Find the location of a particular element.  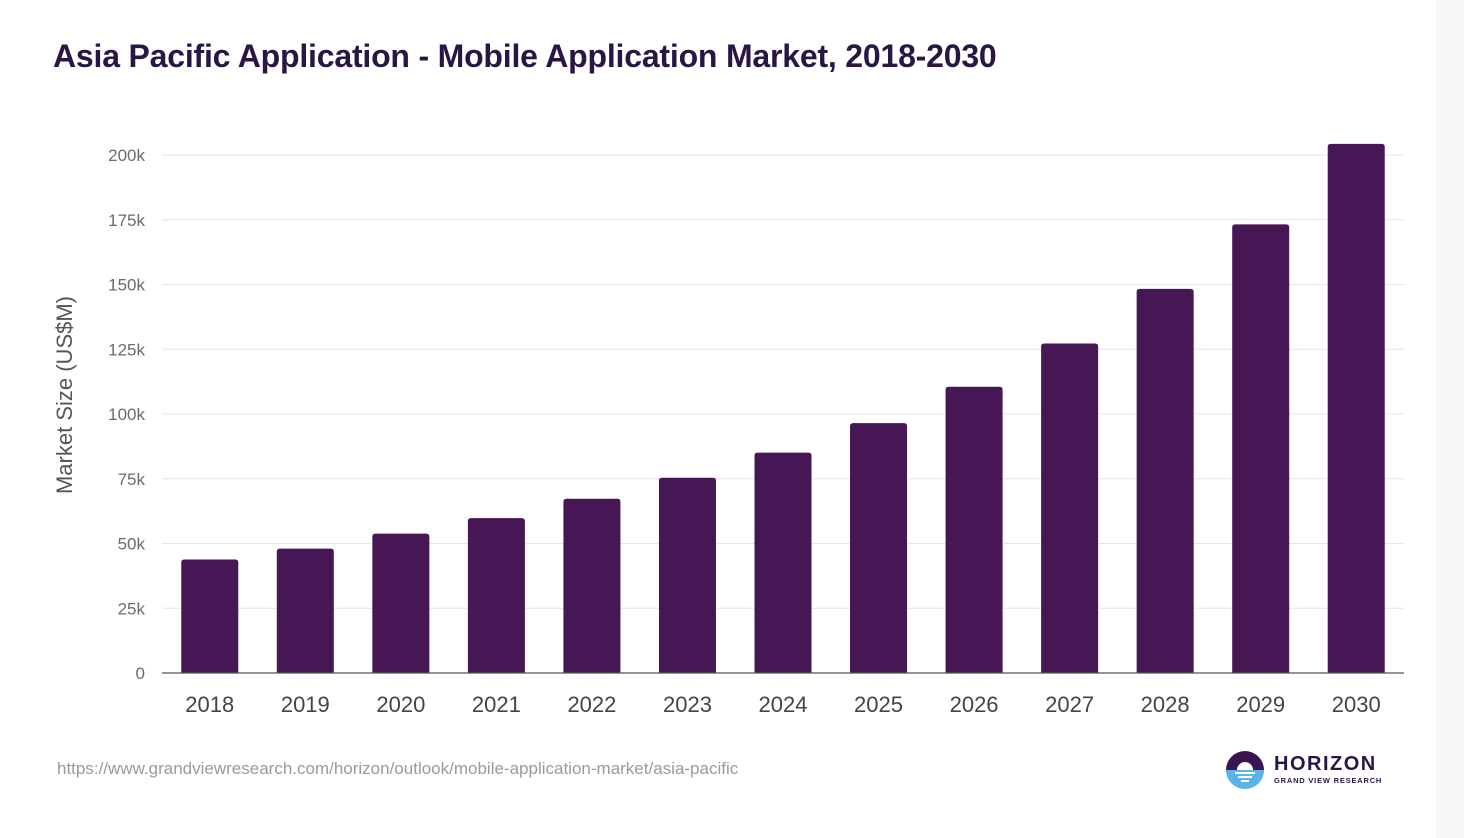

horizon-logo: HORIZON GRAND VIEW RESEARCH is located at coordinates (1309, 770).